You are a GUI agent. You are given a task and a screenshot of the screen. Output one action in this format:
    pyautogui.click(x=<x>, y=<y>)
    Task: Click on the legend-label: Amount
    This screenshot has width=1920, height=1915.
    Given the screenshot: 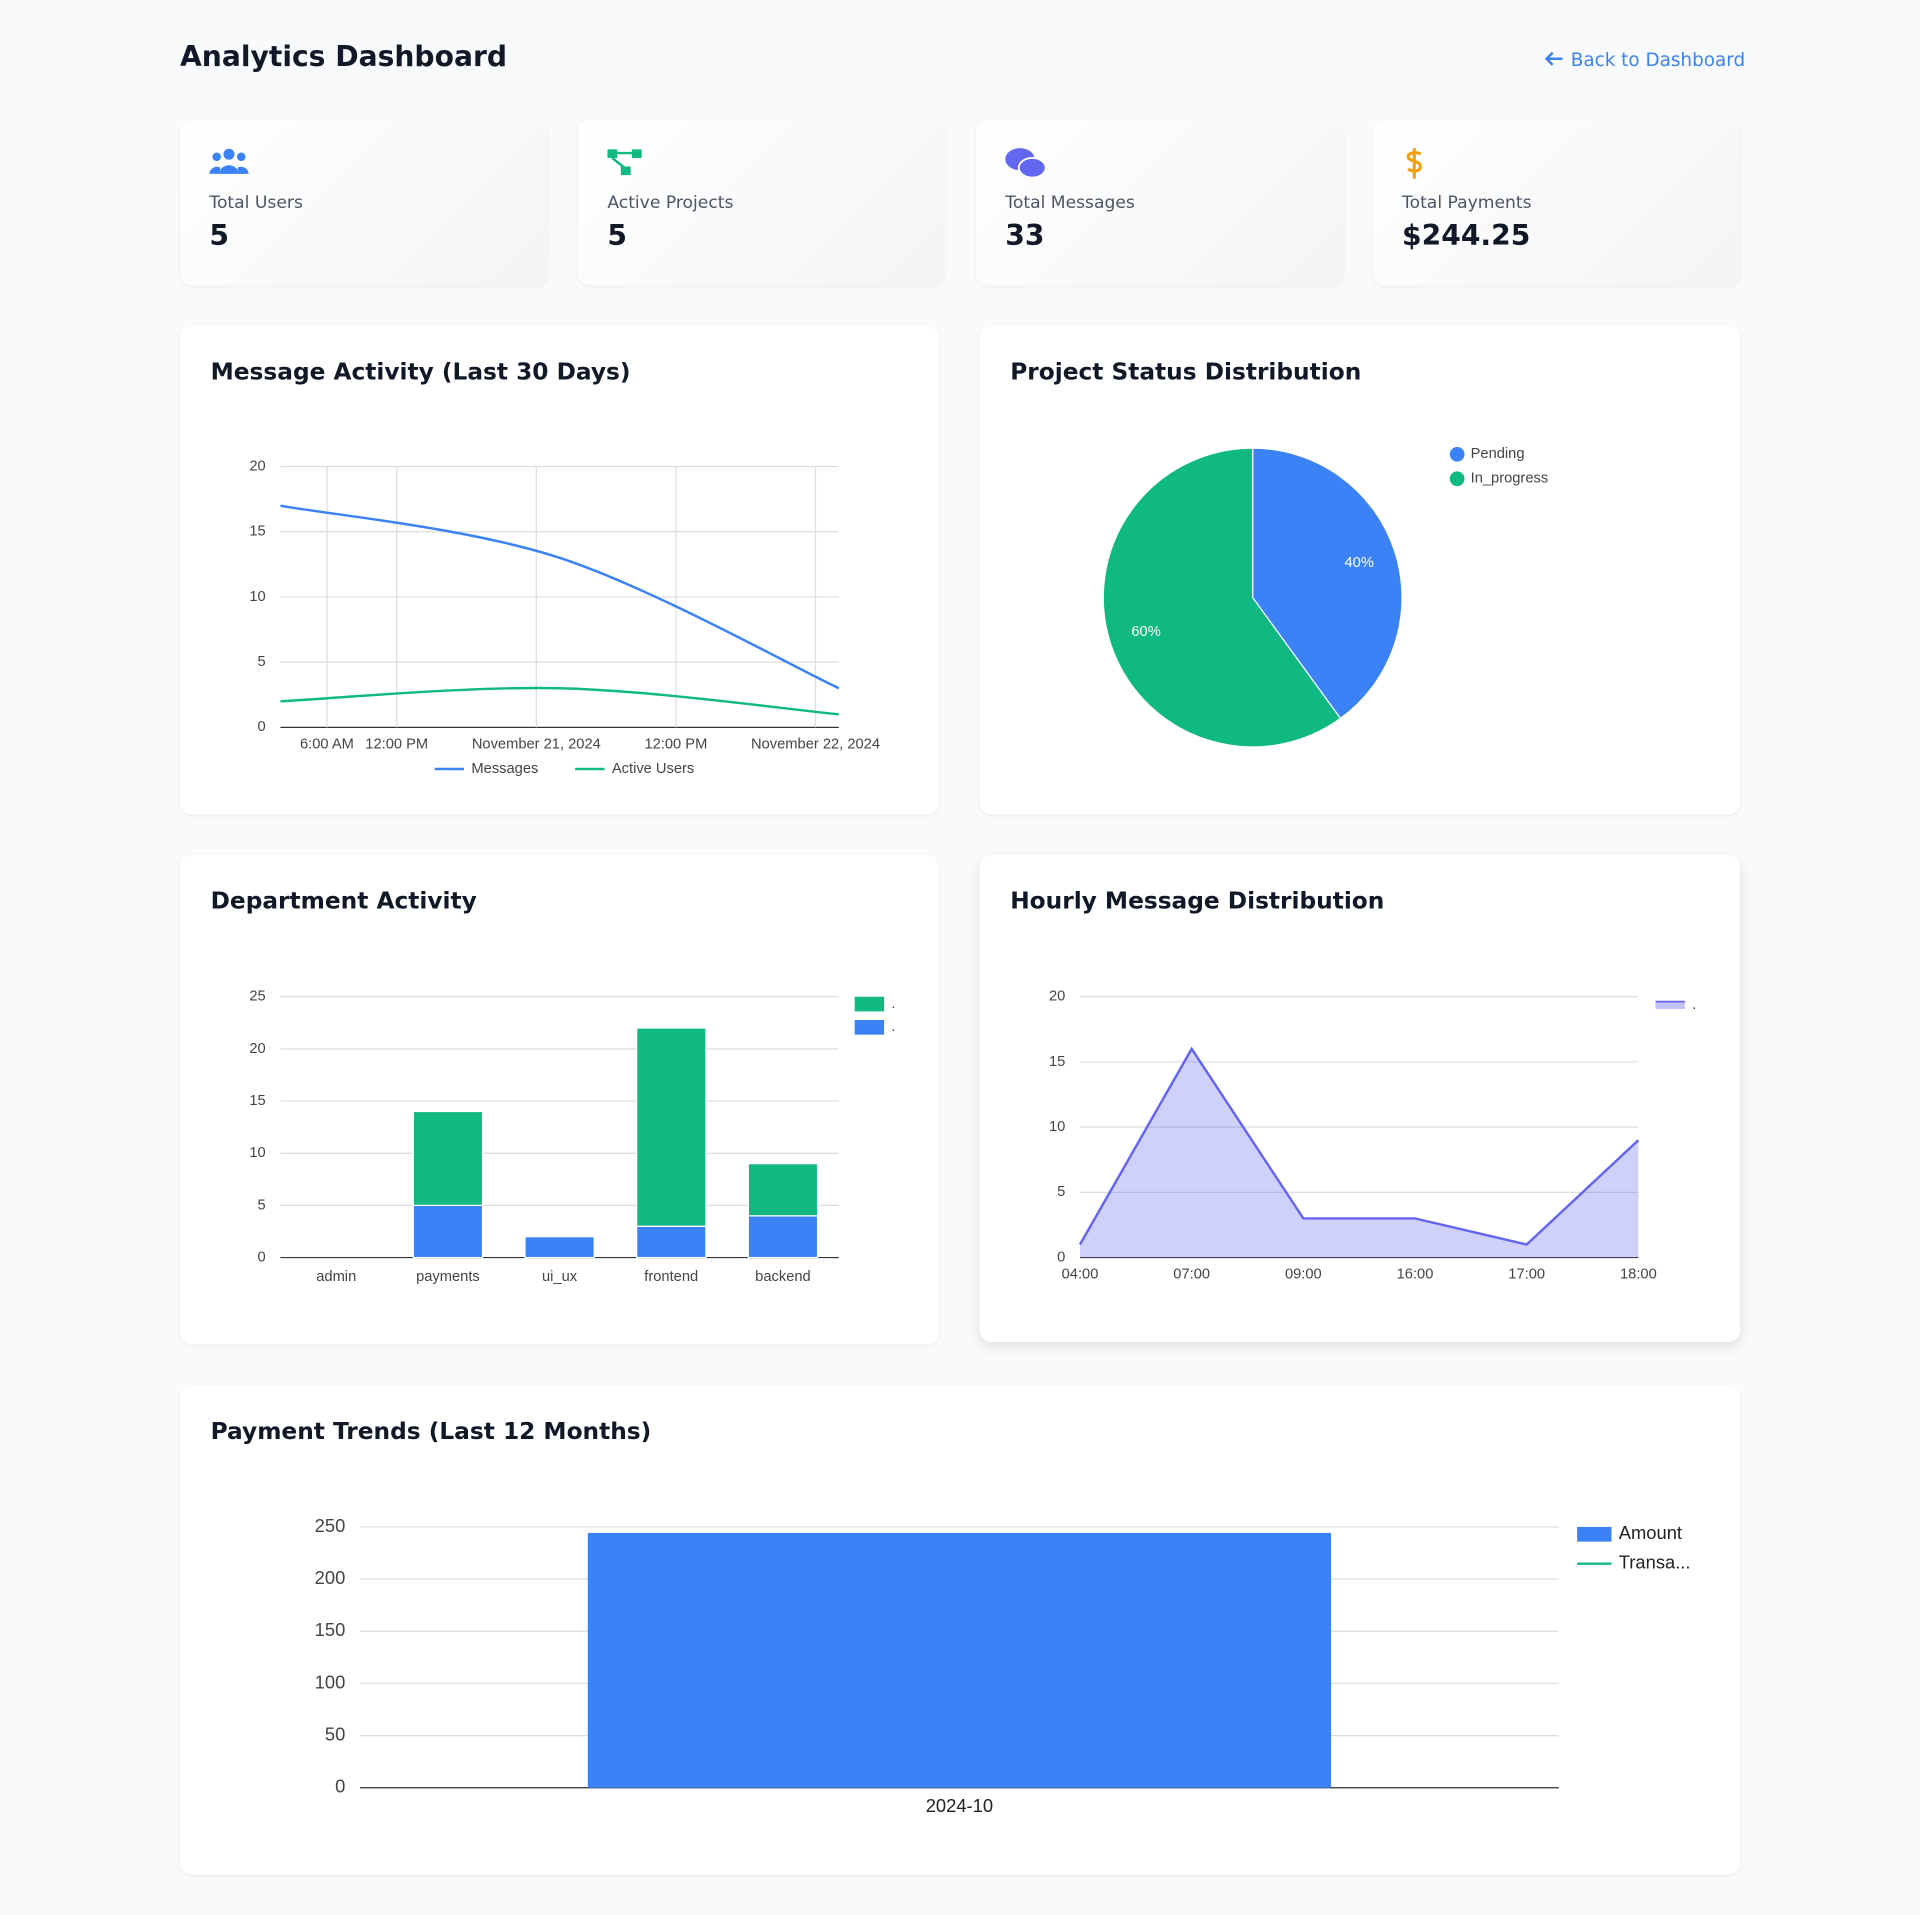 What is the action you would take?
    pyautogui.click(x=1650, y=1532)
    